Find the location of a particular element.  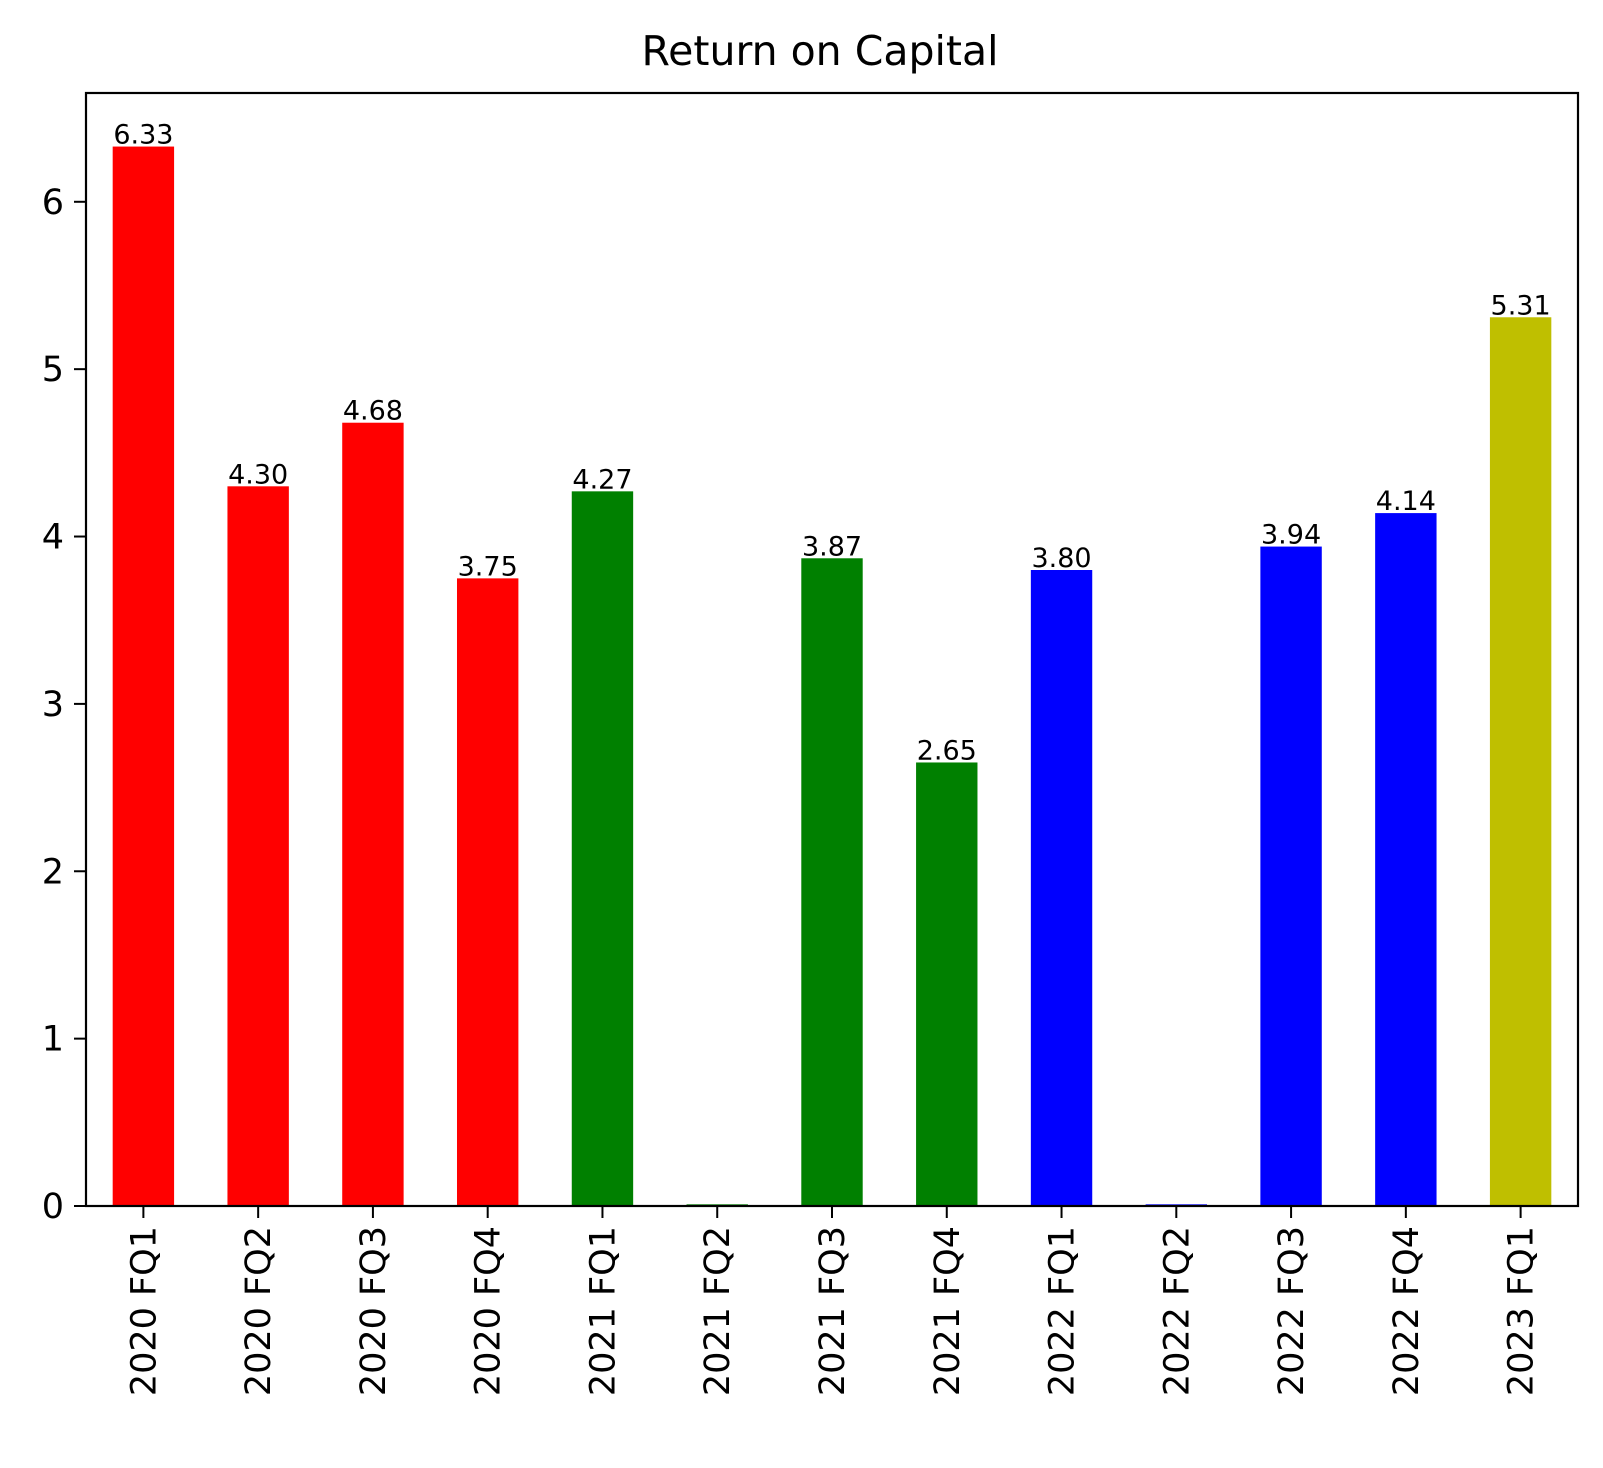

data-label: 4.27 is located at coordinates (602, 479).